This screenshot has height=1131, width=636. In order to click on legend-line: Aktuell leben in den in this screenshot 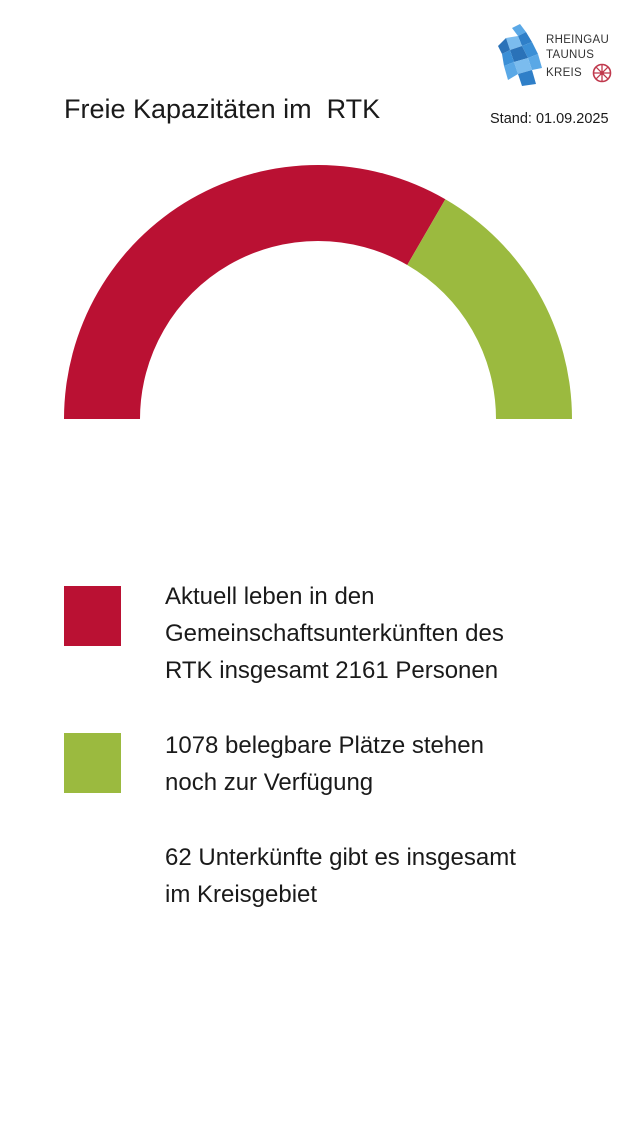, I will do `click(270, 596)`.